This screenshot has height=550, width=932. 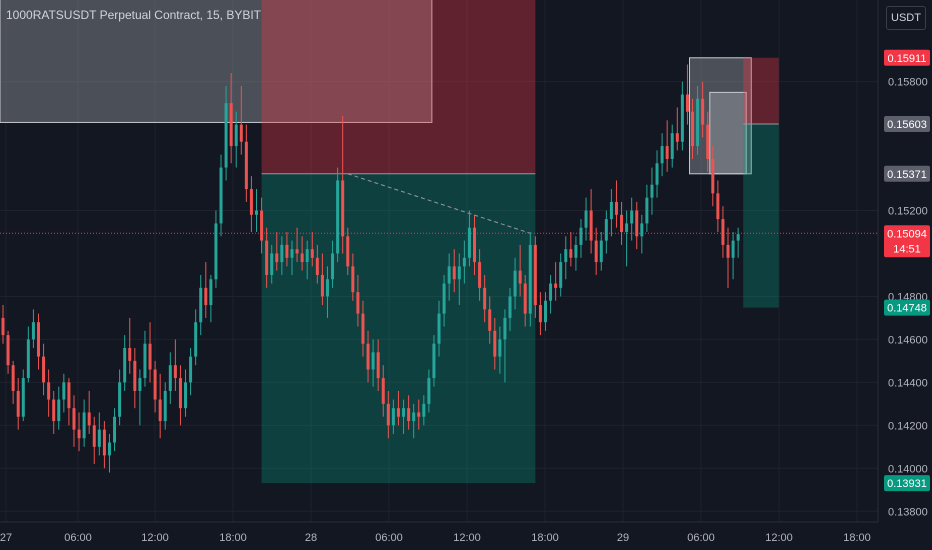 I want to click on price-label: 0.15911, so click(x=907, y=59).